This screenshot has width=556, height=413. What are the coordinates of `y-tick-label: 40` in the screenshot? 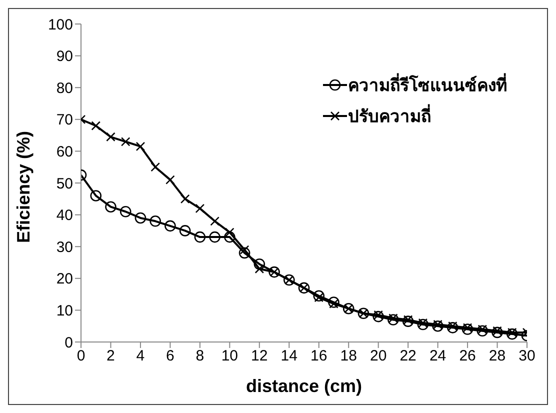 It's located at (64, 215).